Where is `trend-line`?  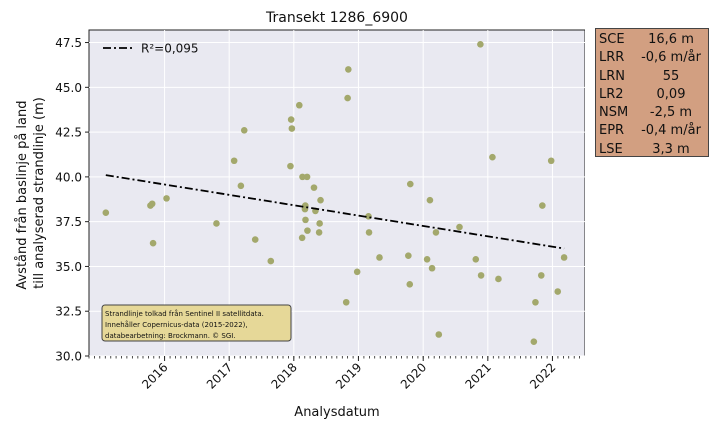 trend-line is located at coordinates (335, 212).